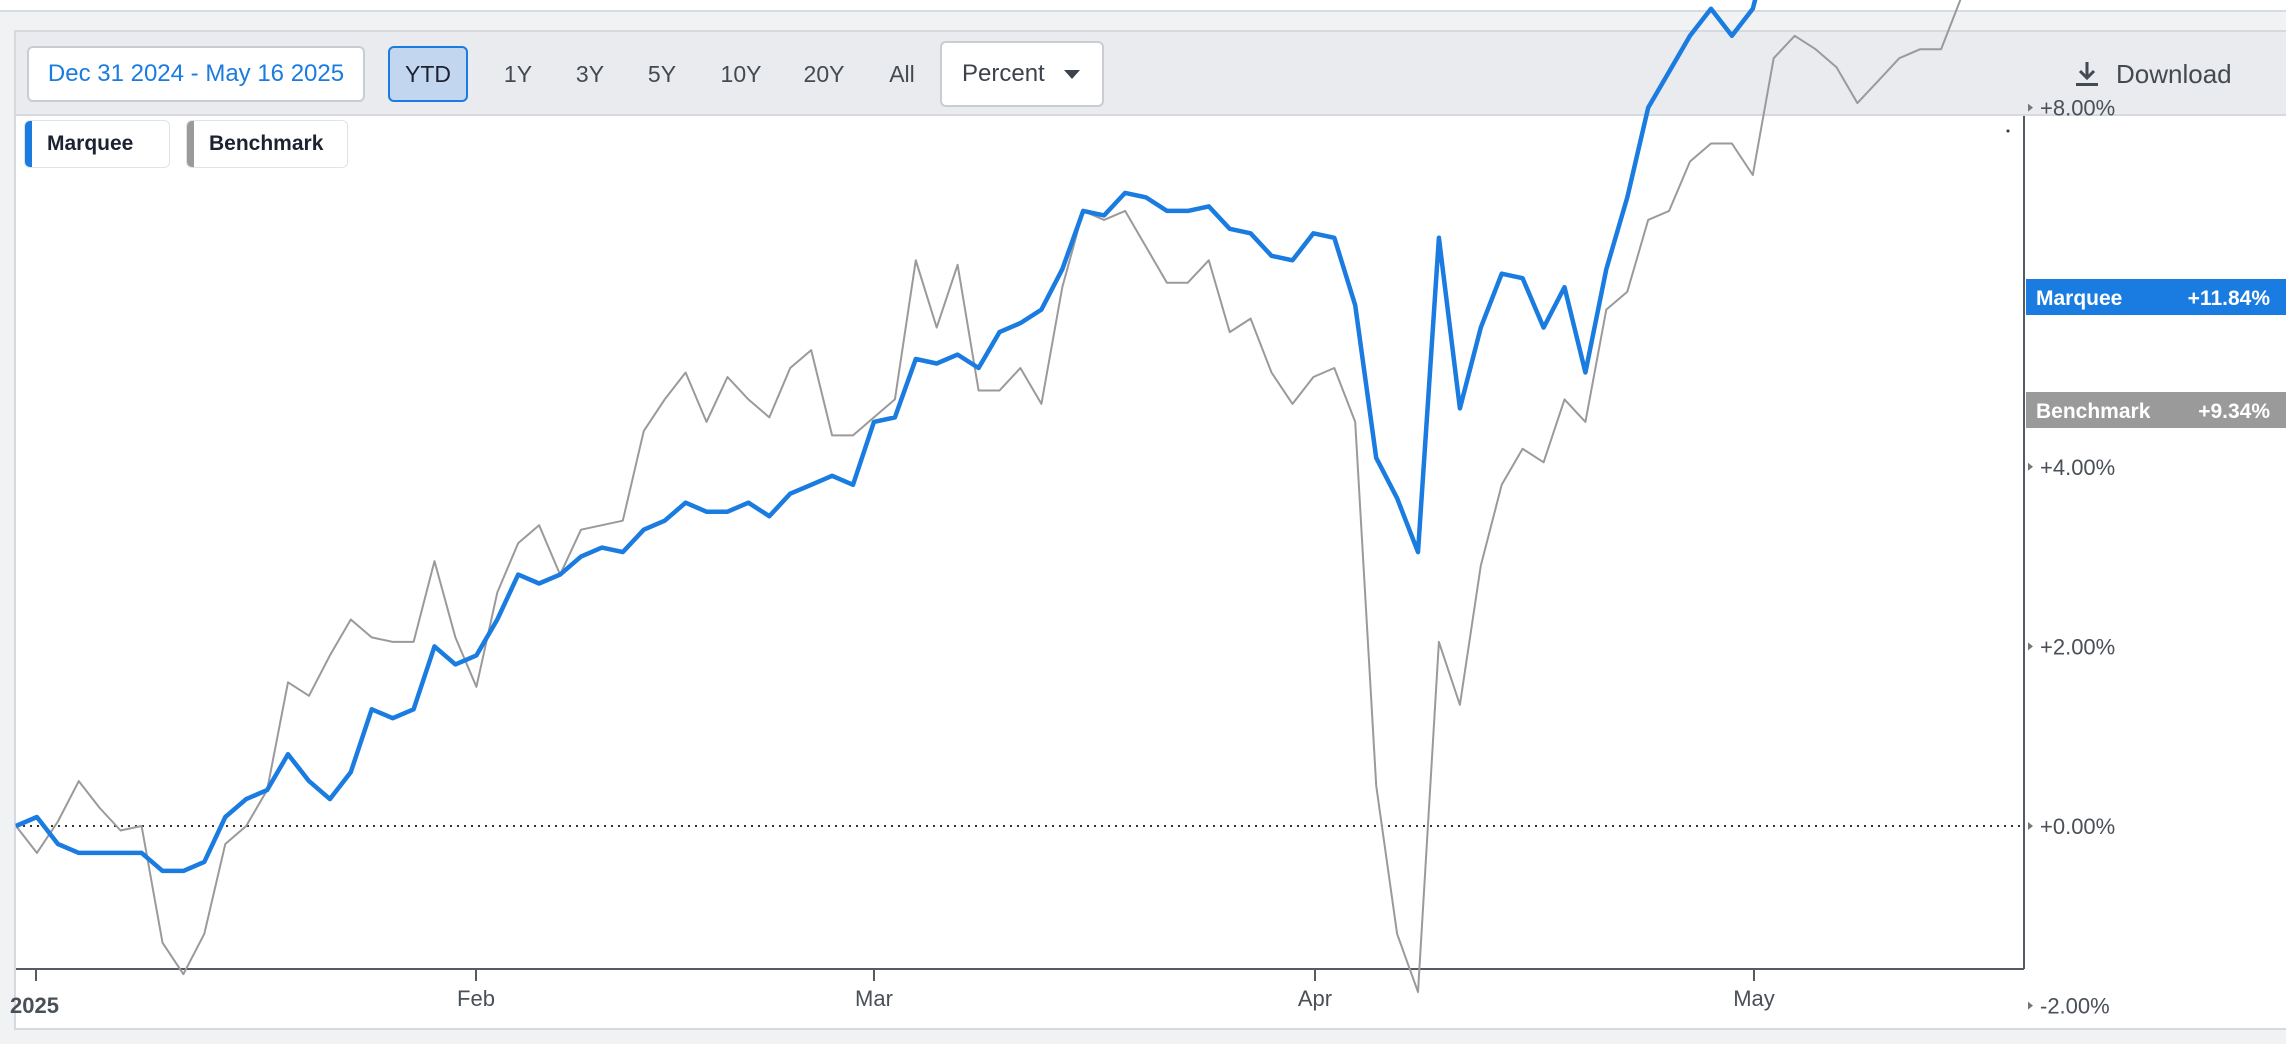 The image size is (2286, 1044). Describe the element at coordinates (2077, 826) in the screenshot. I see `y-tick-label: +0.00%` at that location.